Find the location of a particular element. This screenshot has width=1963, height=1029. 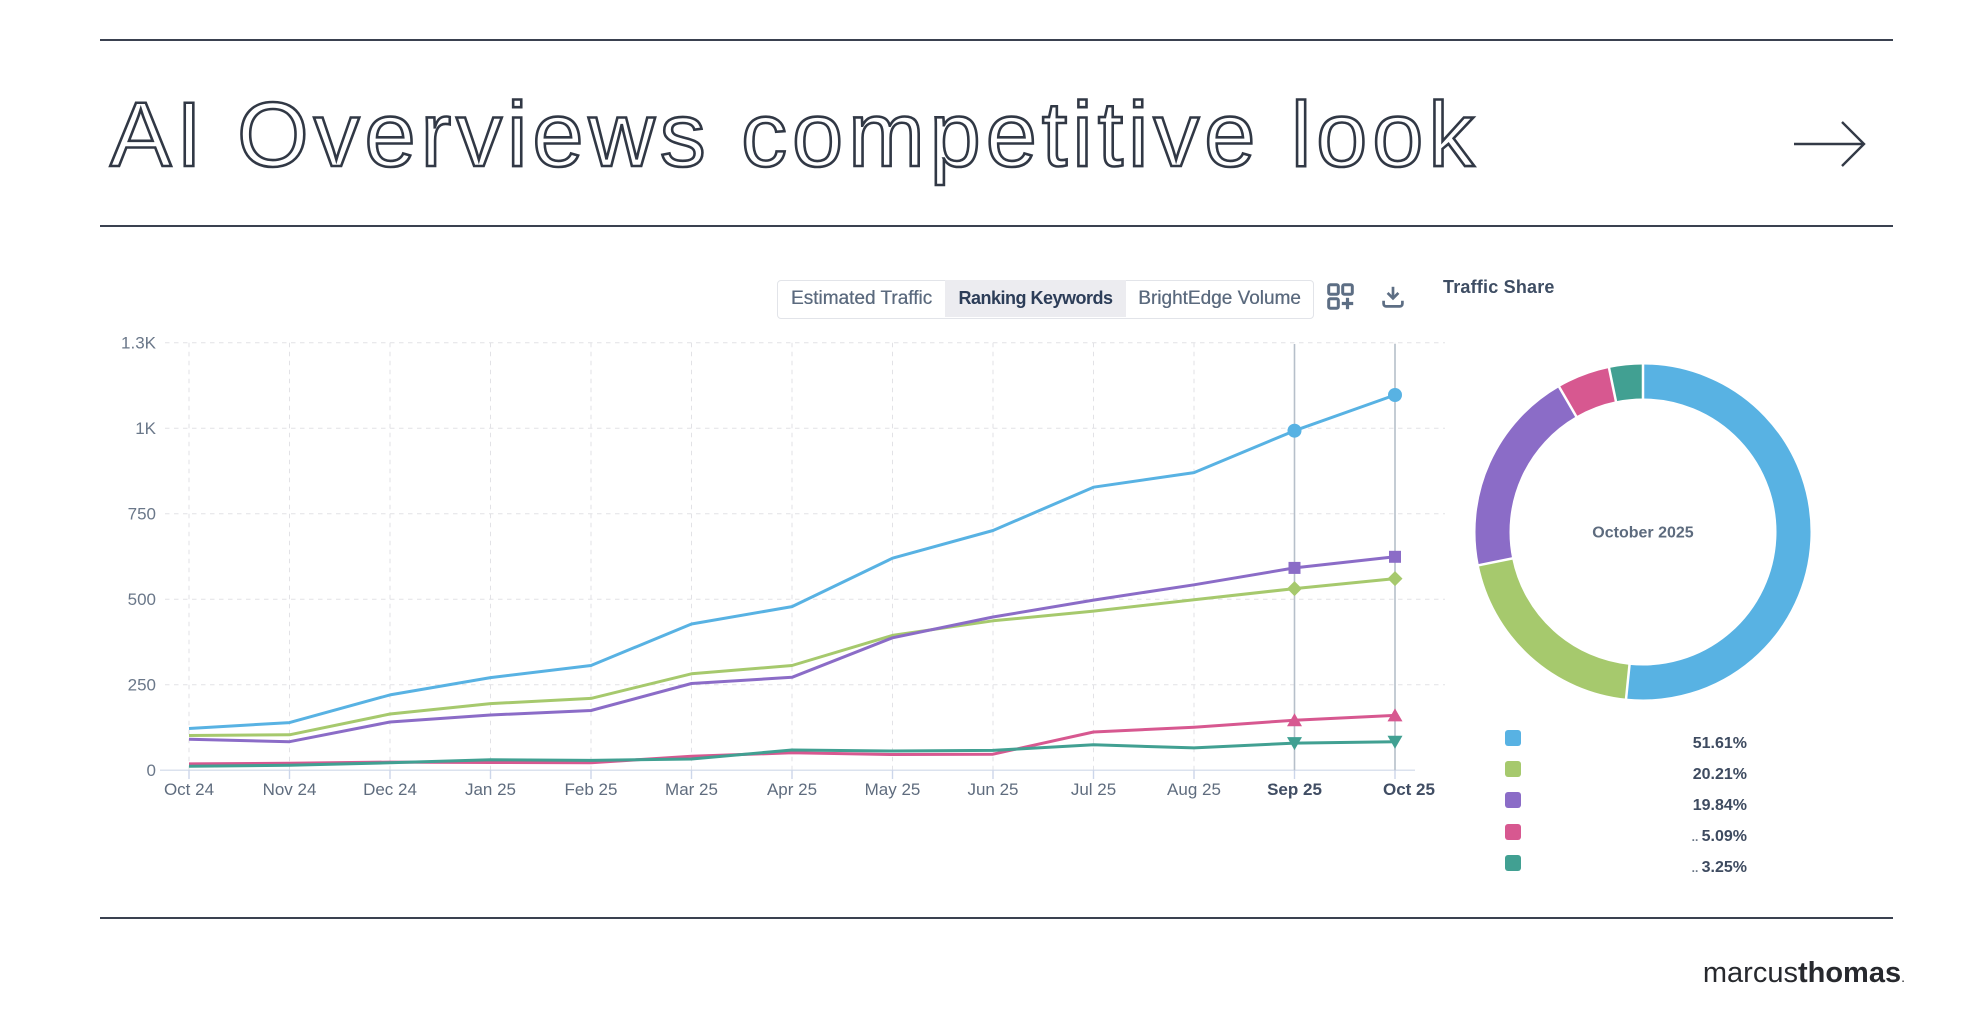

svg-text: 750 is located at coordinates (142, 514).